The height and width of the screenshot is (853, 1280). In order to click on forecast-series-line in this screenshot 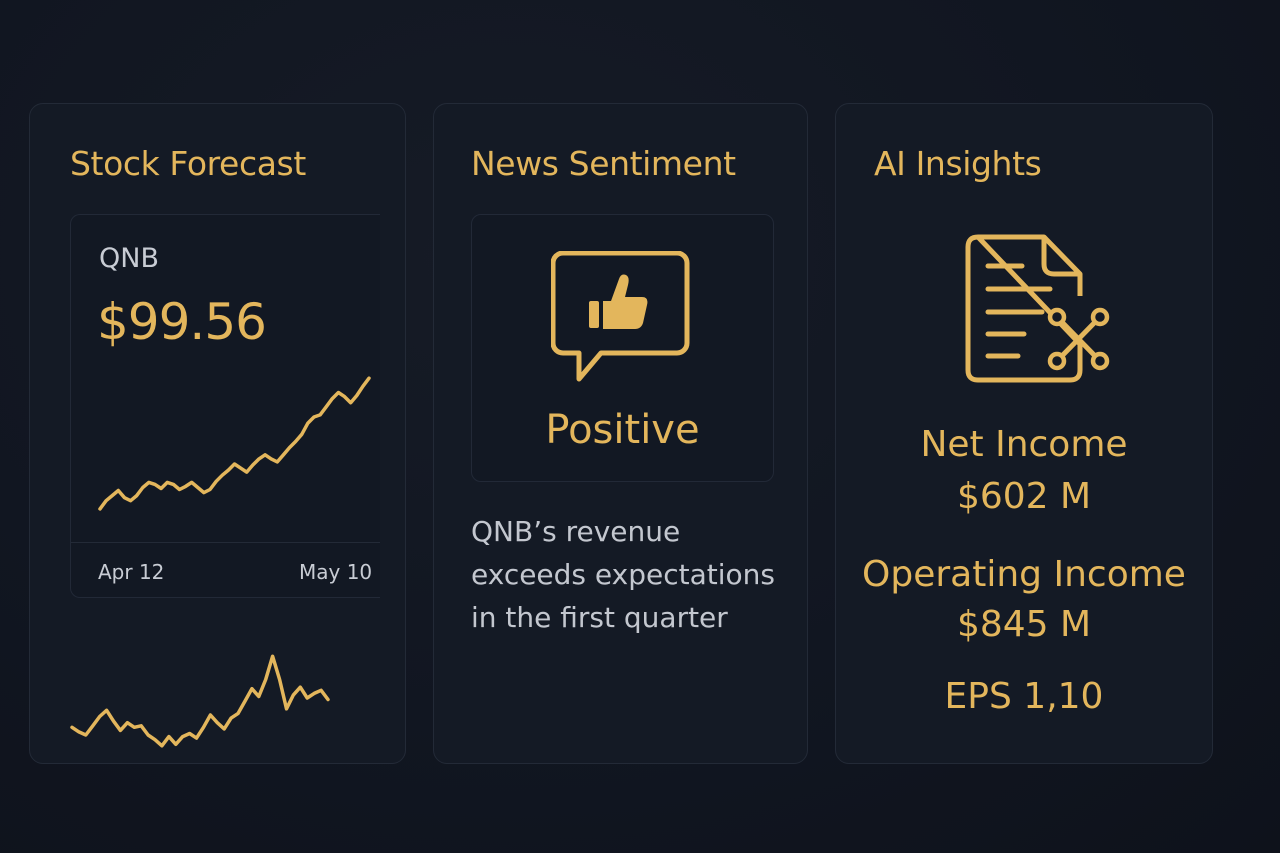, I will do `click(234, 443)`.